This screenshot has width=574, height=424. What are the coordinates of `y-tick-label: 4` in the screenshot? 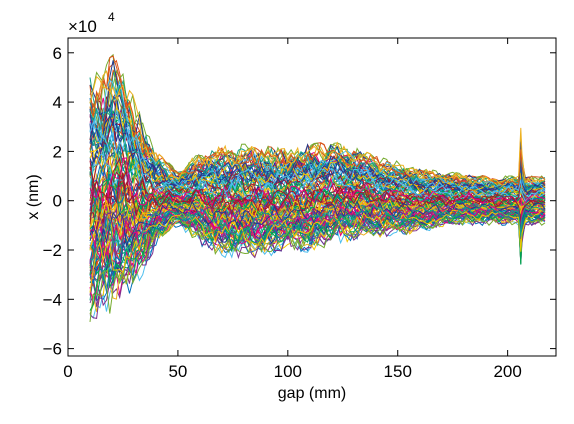 It's located at (57, 102).